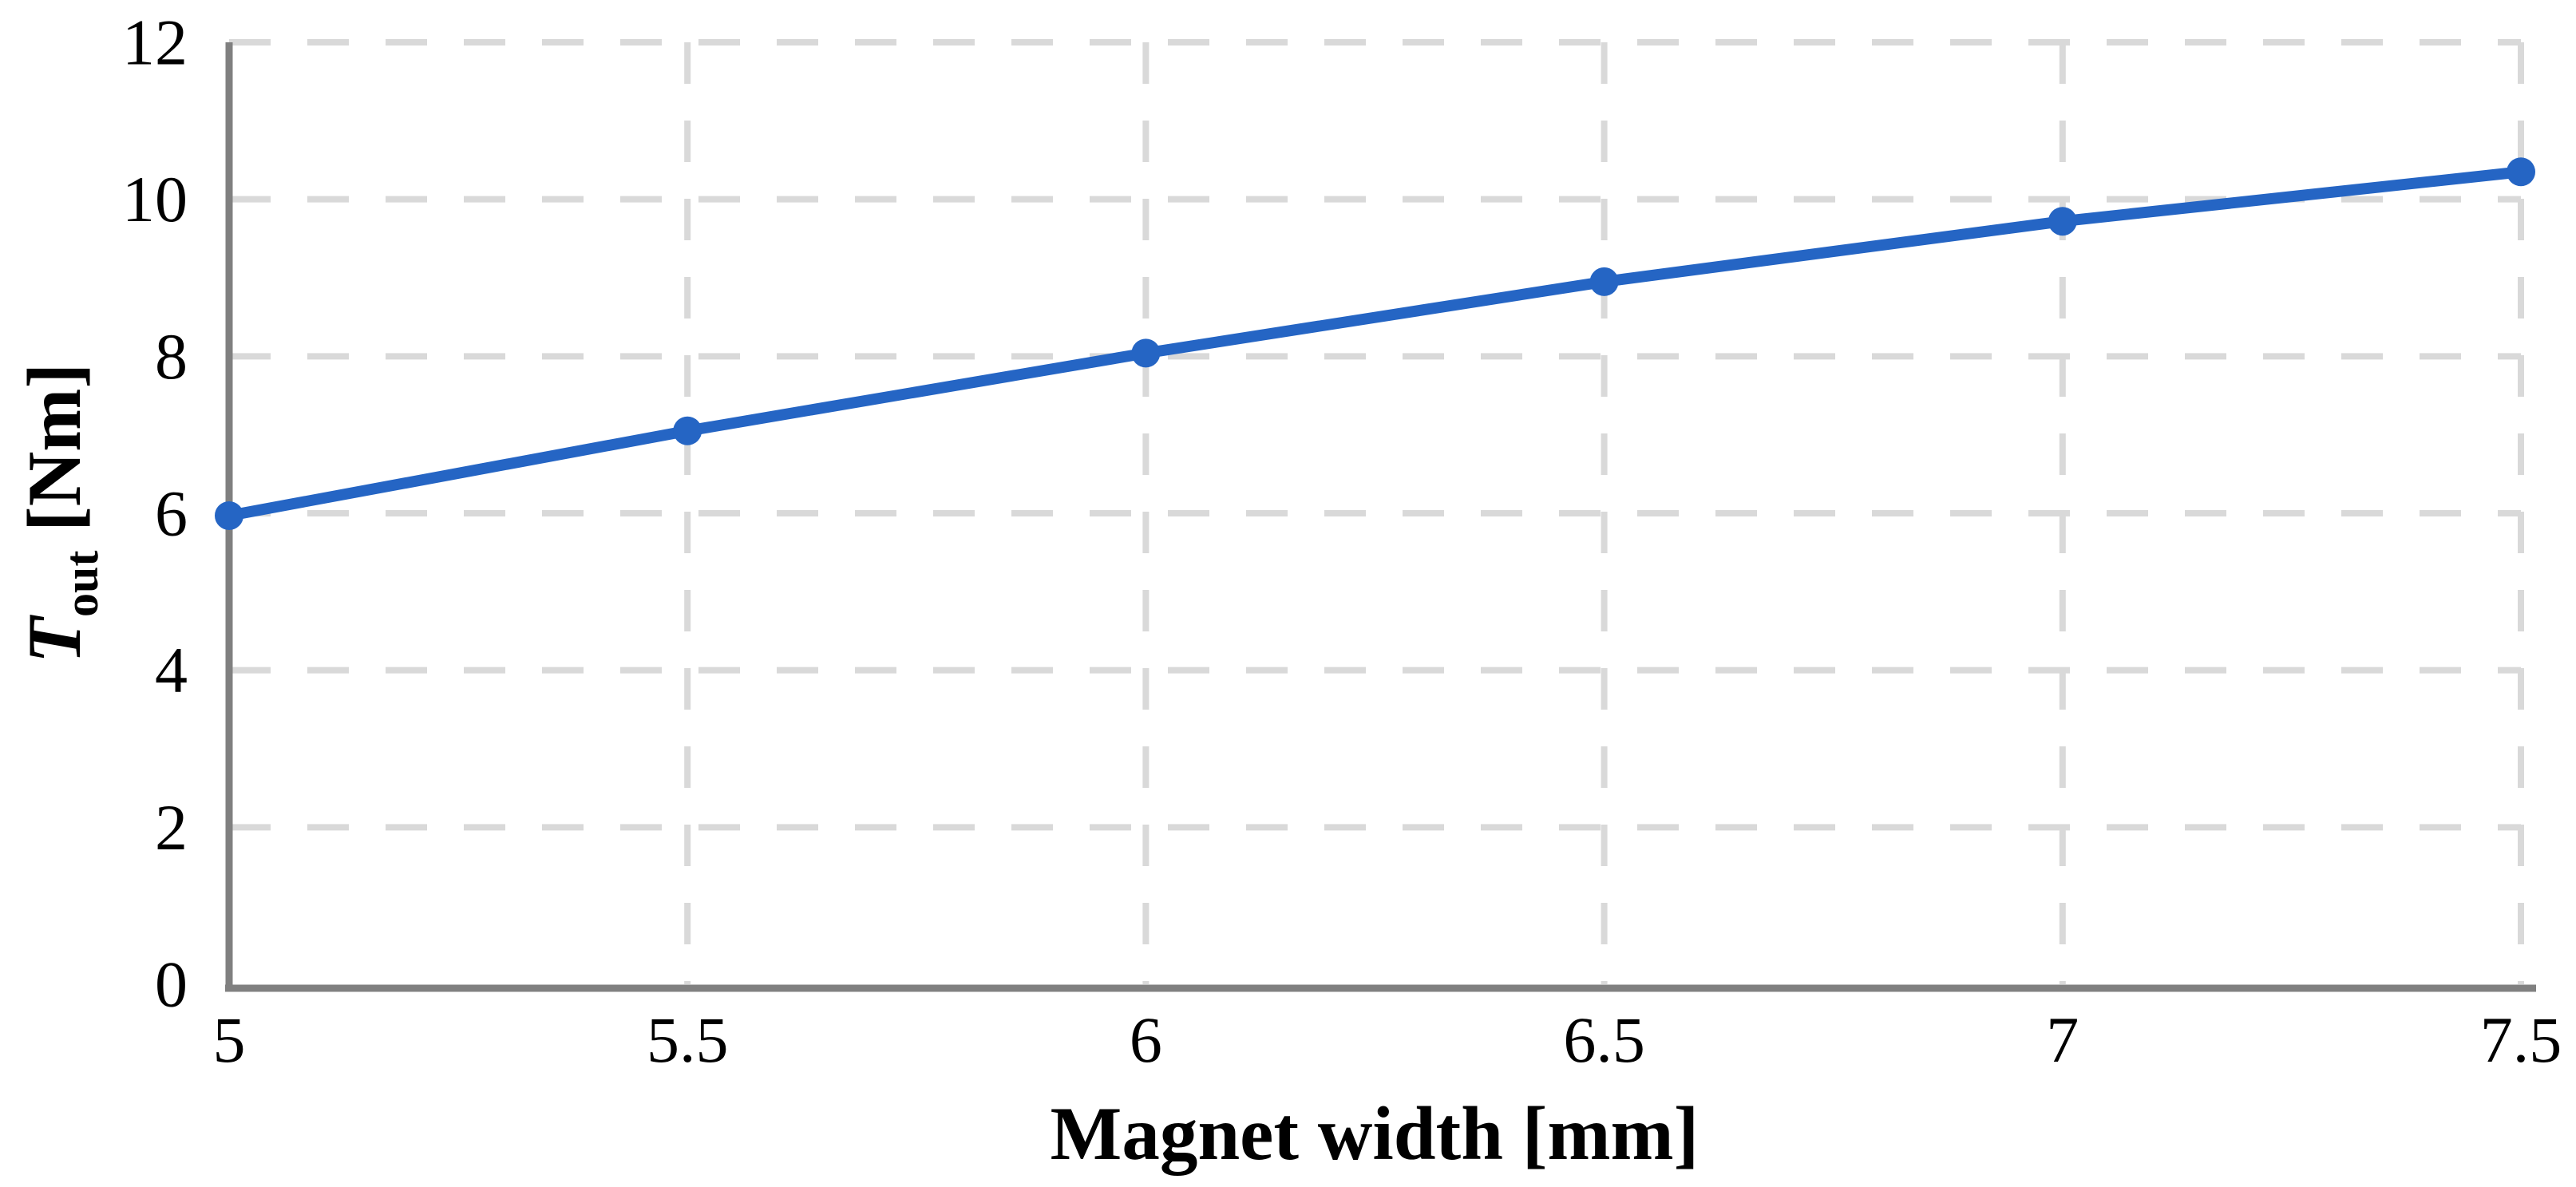  Describe the element at coordinates (171, 985) in the screenshot. I see `y-tick-label: 0` at that location.